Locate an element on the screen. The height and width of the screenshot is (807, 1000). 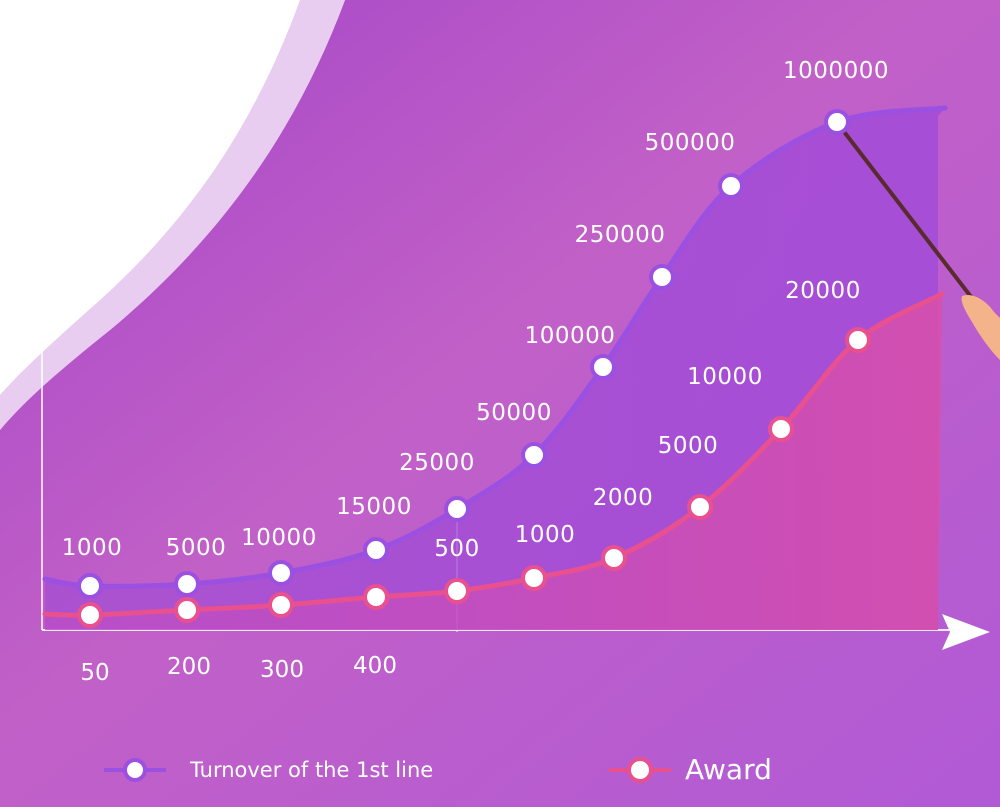
turnover-data-label: 1000 is located at coordinates (92, 548).